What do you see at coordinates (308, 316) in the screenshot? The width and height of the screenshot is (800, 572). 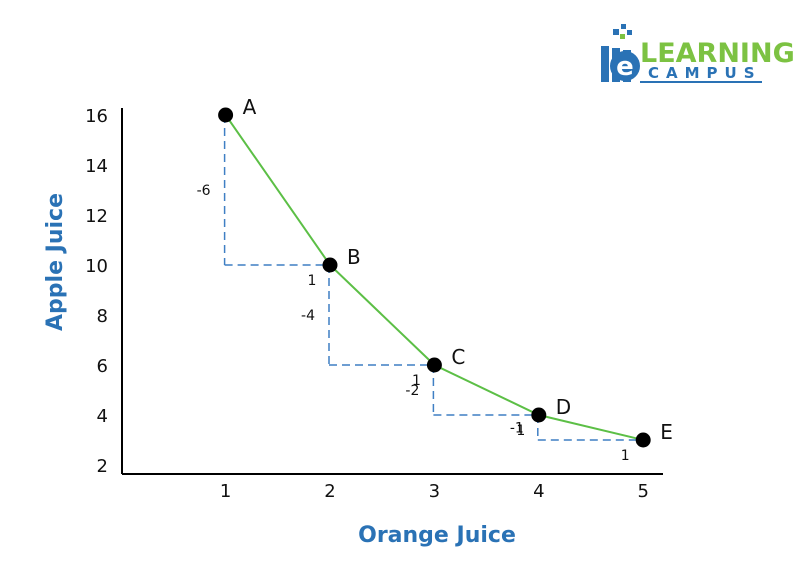 I see `step-rise-label: -4` at bounding box center [308, 316].